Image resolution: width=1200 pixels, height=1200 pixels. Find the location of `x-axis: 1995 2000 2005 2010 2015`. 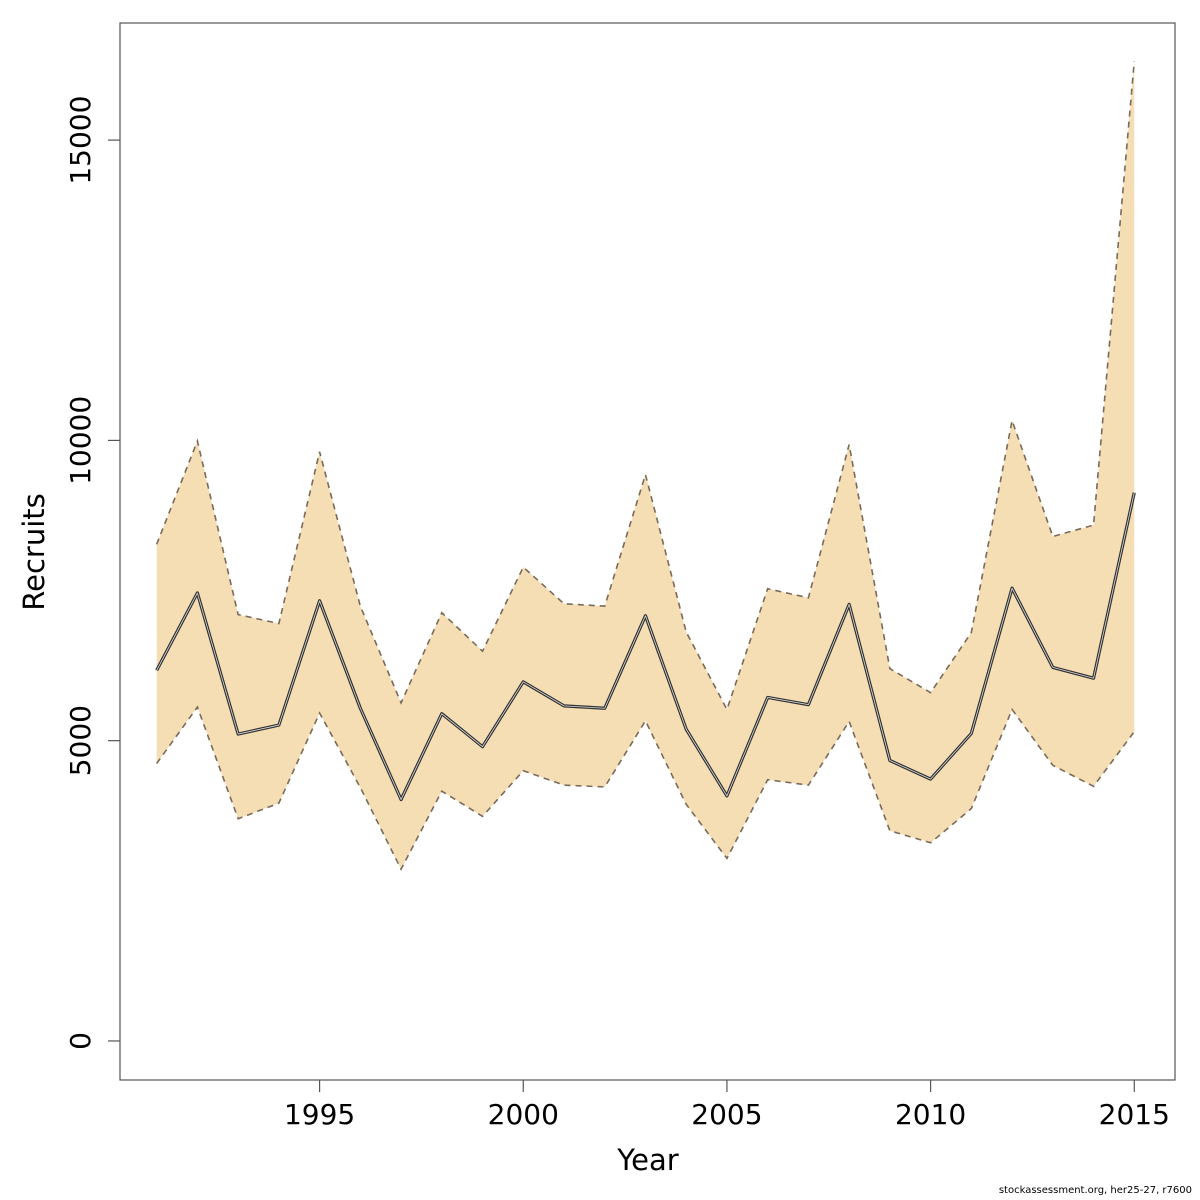

x-axis: 1995 2000 2005 2010 2015 is located at coordinates (727, 1105).